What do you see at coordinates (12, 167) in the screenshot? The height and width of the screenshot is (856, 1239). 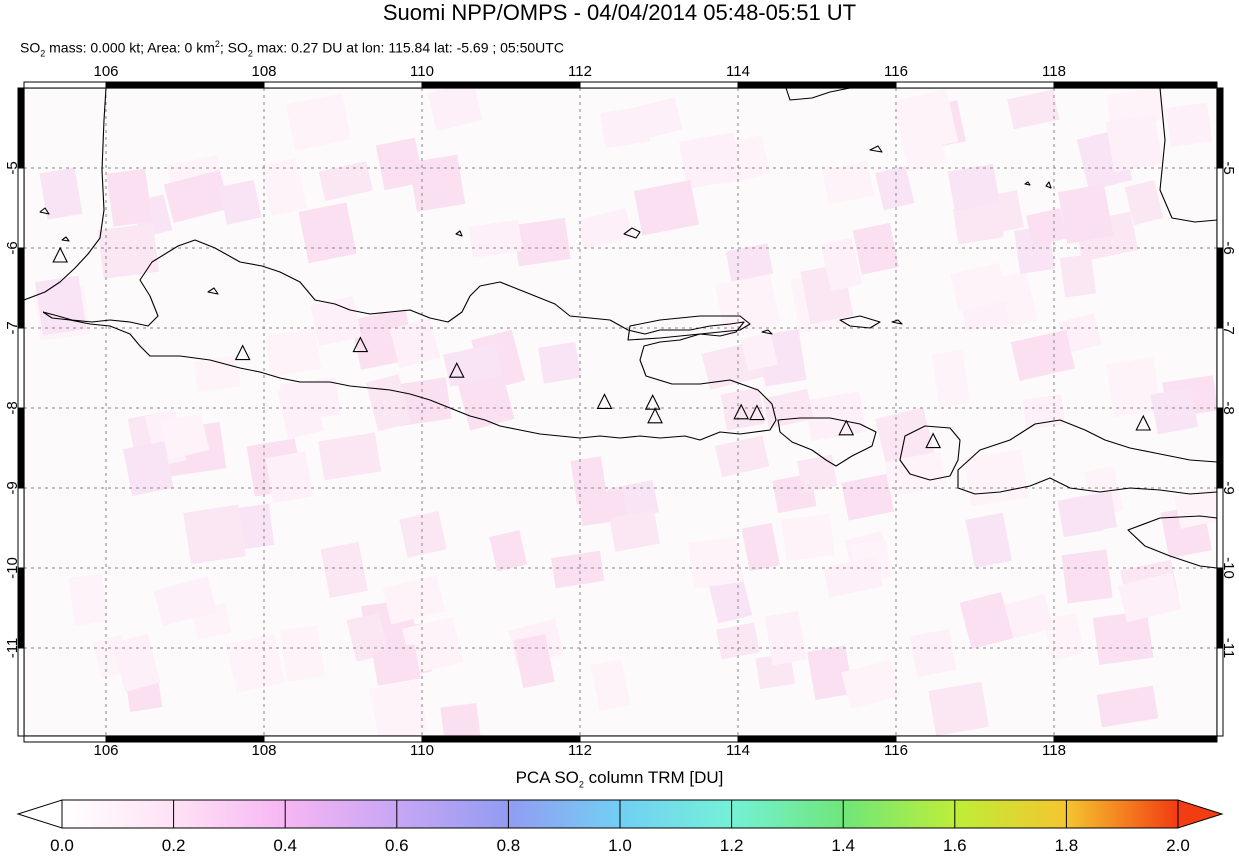 I see `lat-label-left: -5` at bounding box center [12, 167].